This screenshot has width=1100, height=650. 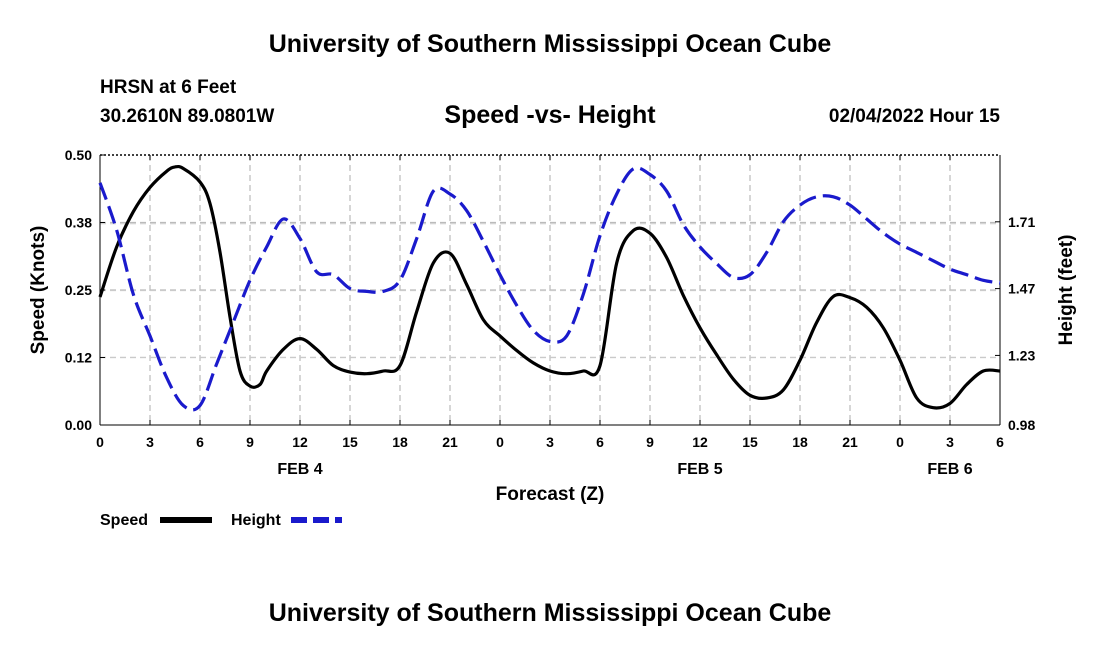 I want to click on date-label: 02/04/2022 Hour 15, so click(x=914, y=116).